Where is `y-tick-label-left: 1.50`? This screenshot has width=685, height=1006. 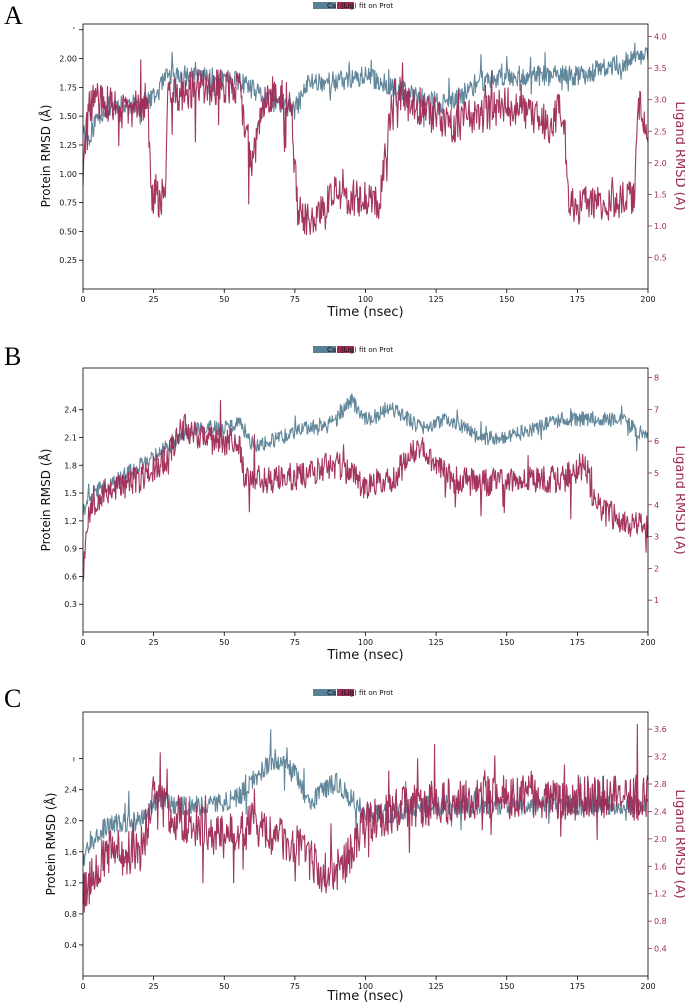
y-tick-label-left: 1.50 is located at coordinates (68, 116).